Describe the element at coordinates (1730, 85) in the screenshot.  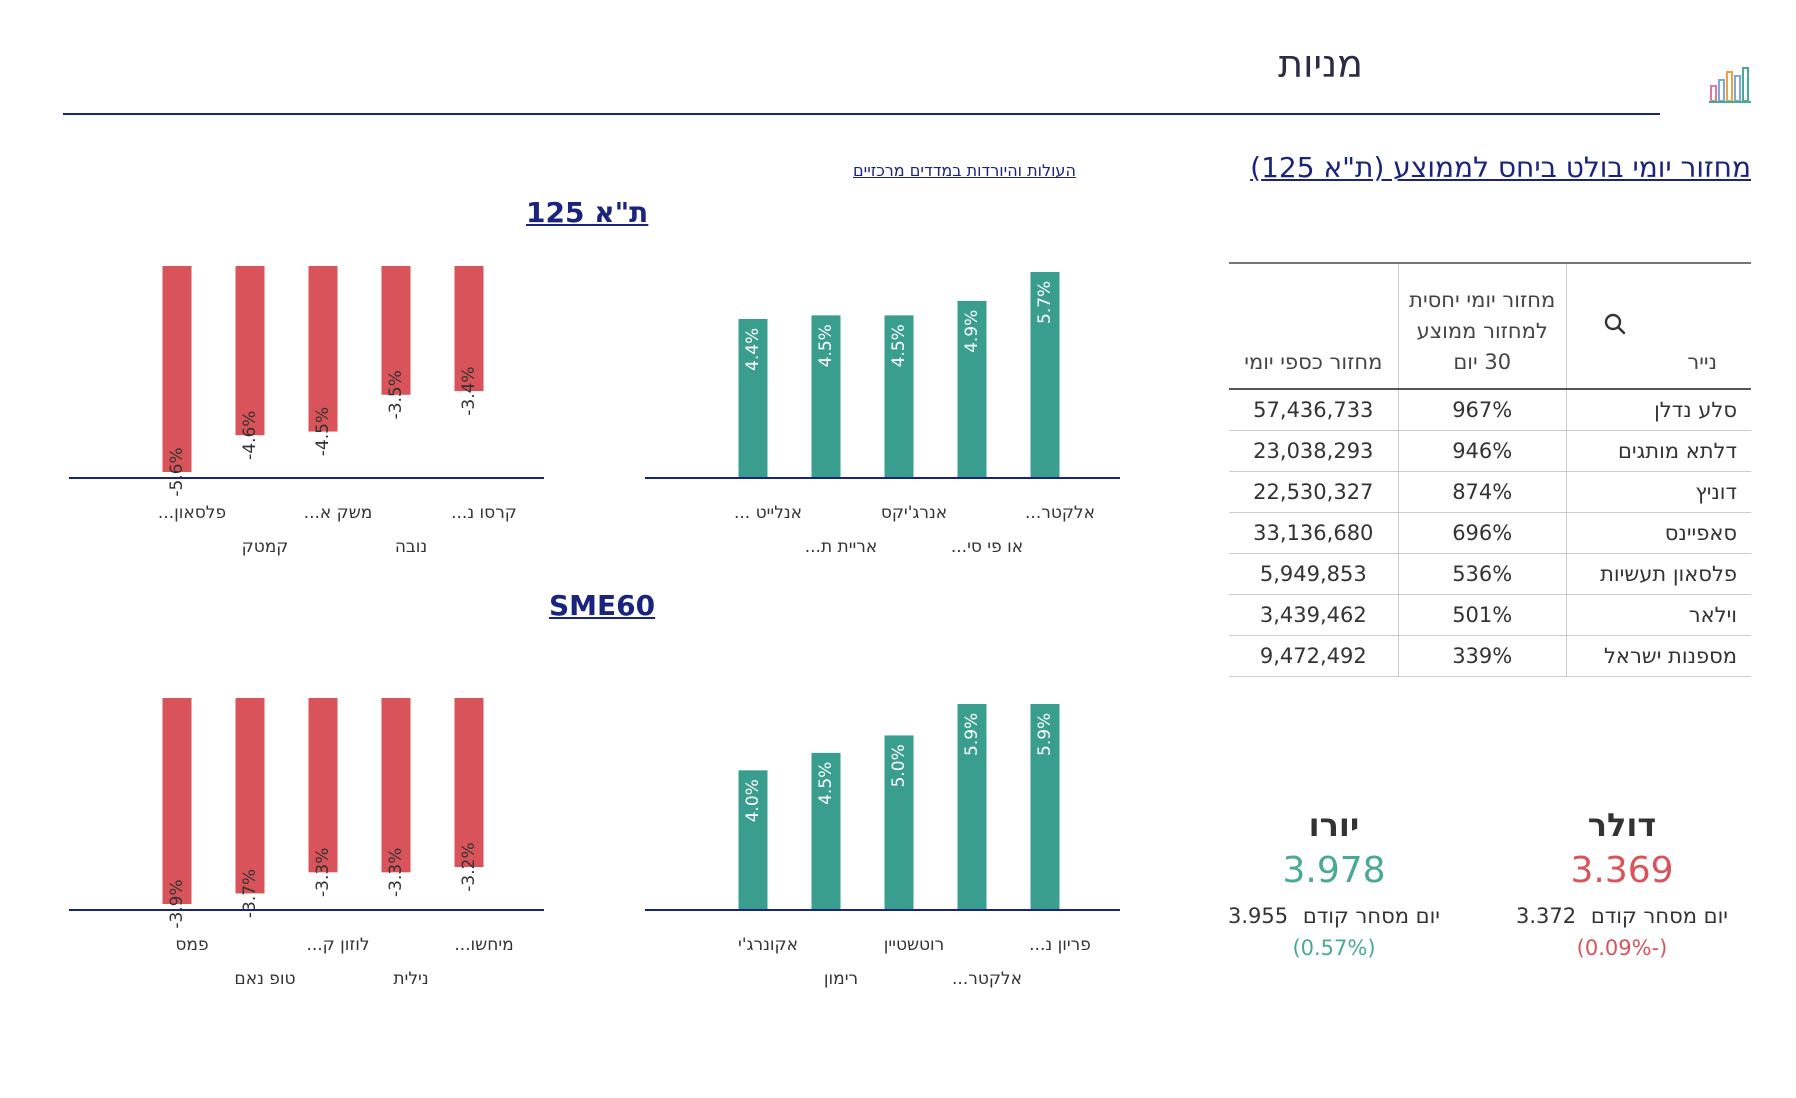
I see `bar-chart-logo-icon` at that location.